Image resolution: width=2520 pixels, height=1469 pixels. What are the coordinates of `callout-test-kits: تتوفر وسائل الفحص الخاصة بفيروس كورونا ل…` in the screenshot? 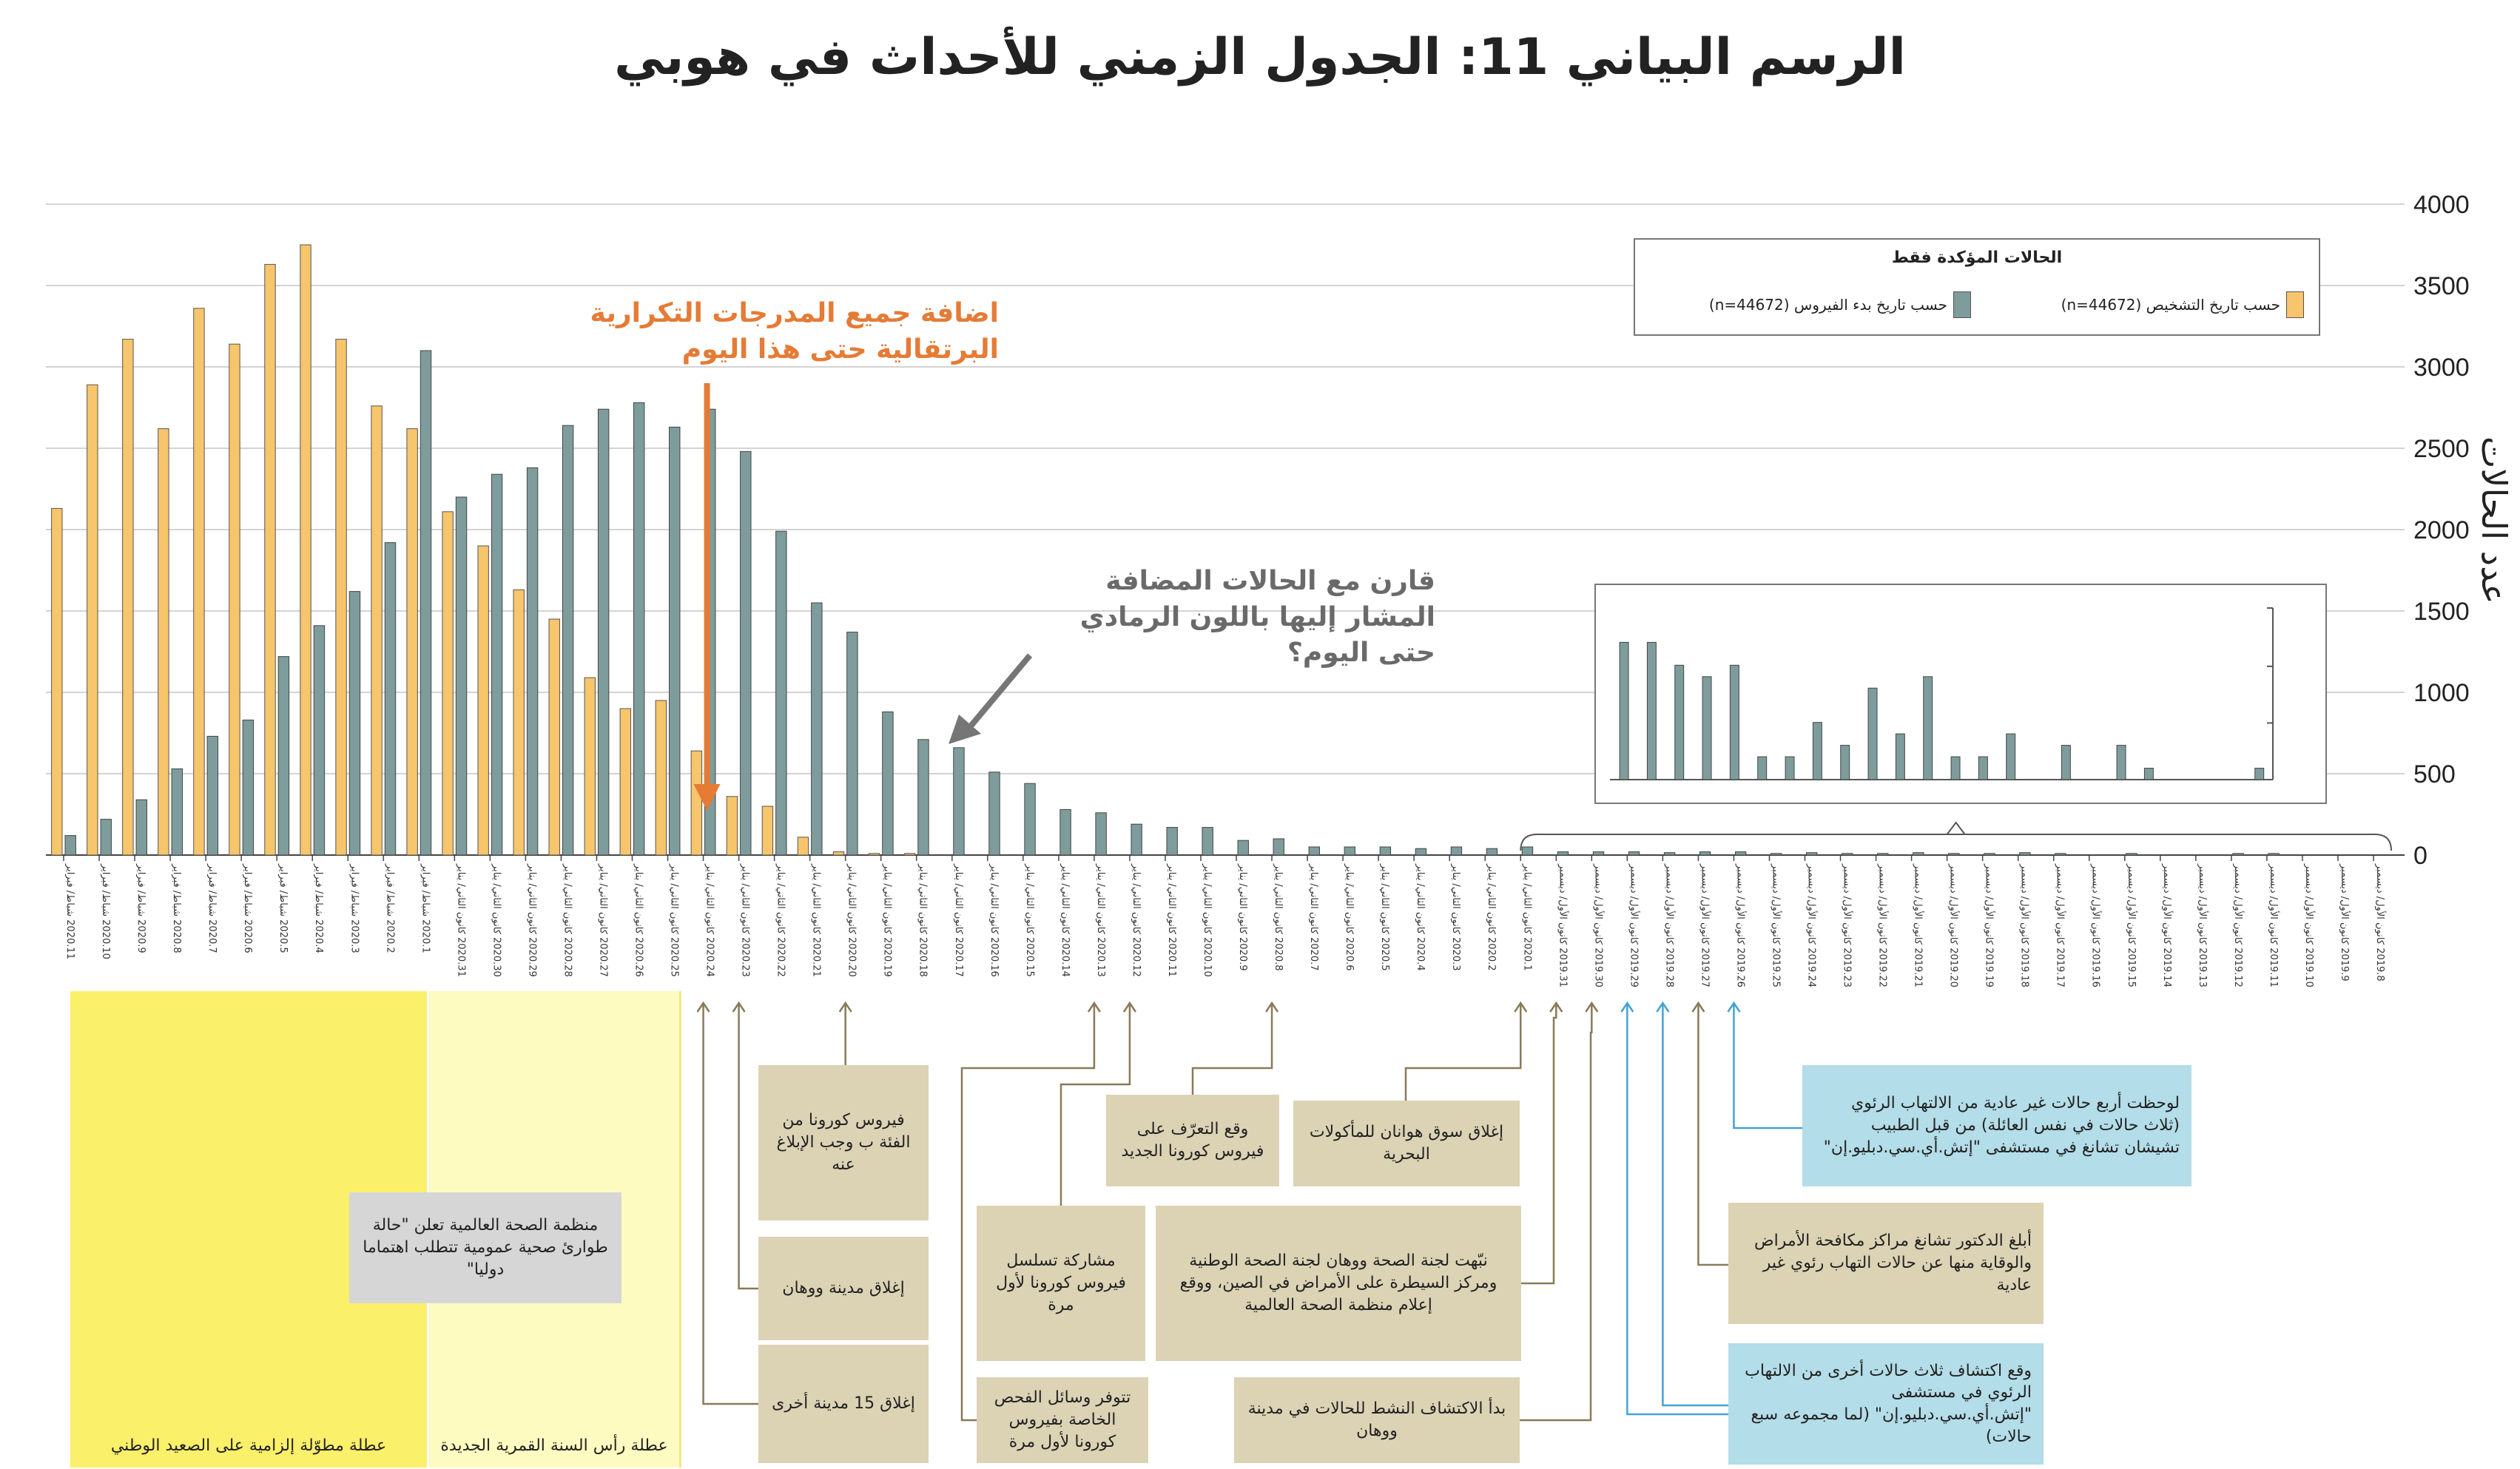 It's located at (1062, 1420).